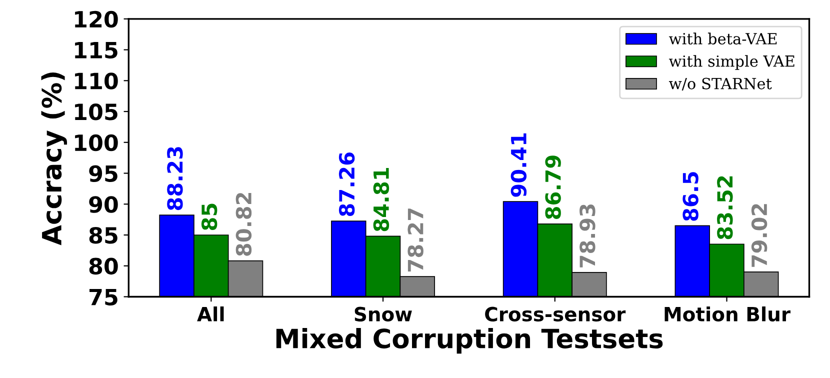  I want to click on data-label: 85, so click(209, 217).